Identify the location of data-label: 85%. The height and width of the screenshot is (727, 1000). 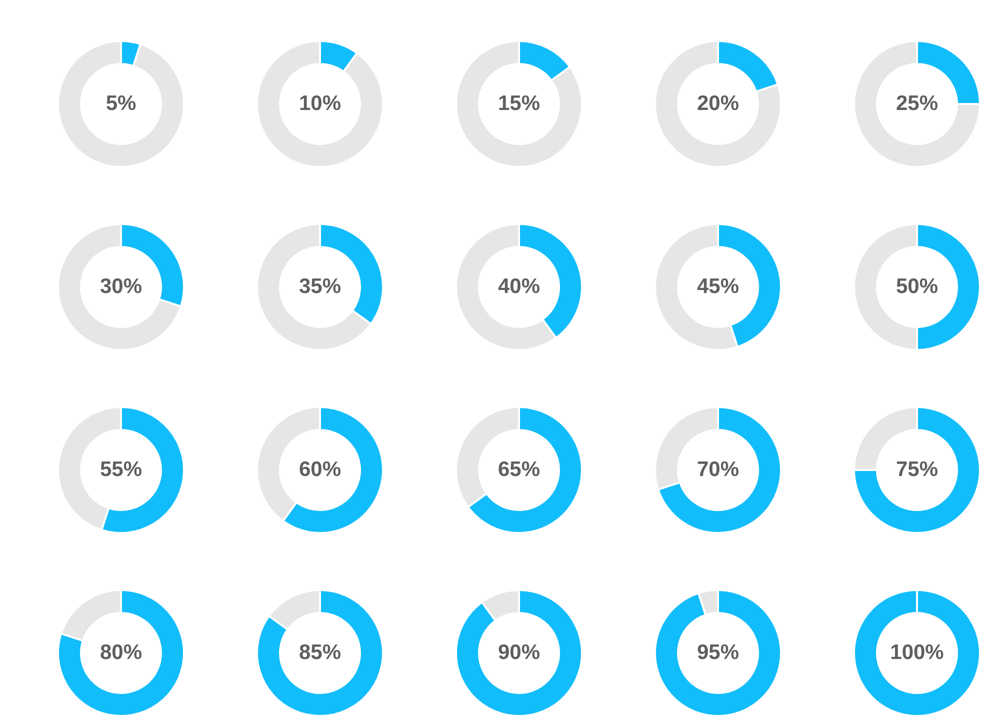
(320, 652).